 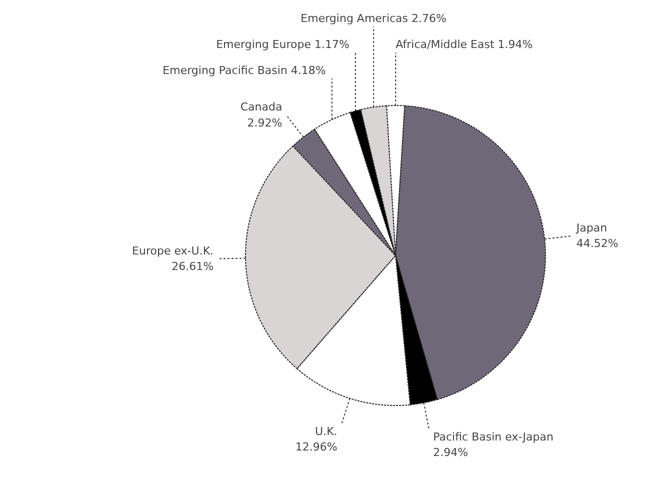 I want to click on slice-label: U.K., so click(x=326, y=431).